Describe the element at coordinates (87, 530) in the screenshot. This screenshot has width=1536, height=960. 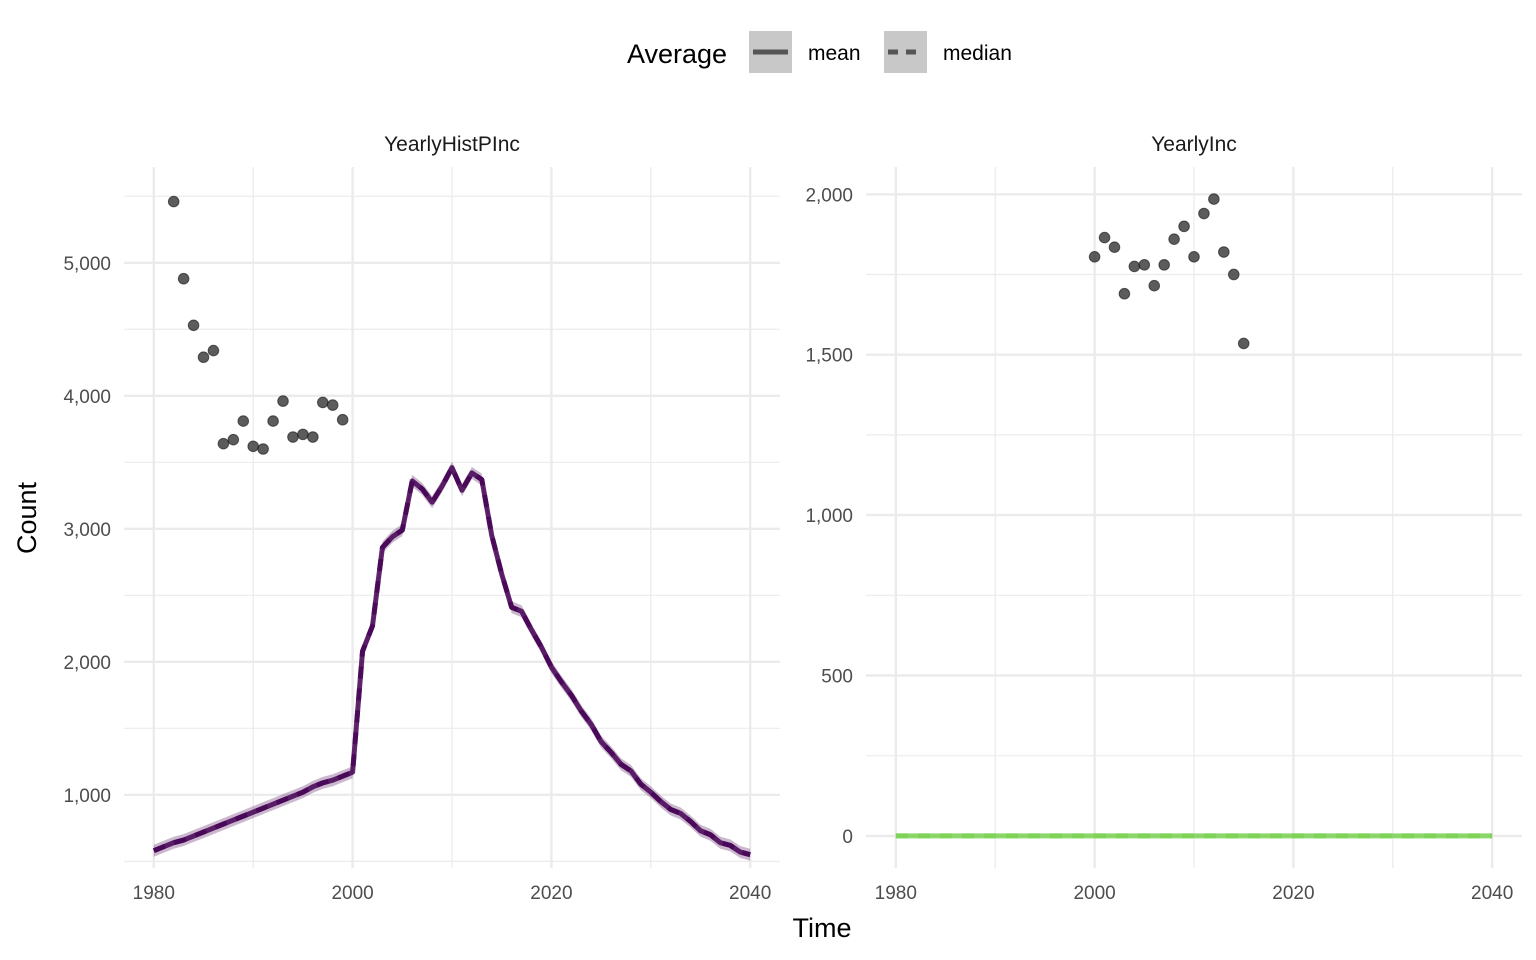
I see `y-tick-label: 3,000` at that location.